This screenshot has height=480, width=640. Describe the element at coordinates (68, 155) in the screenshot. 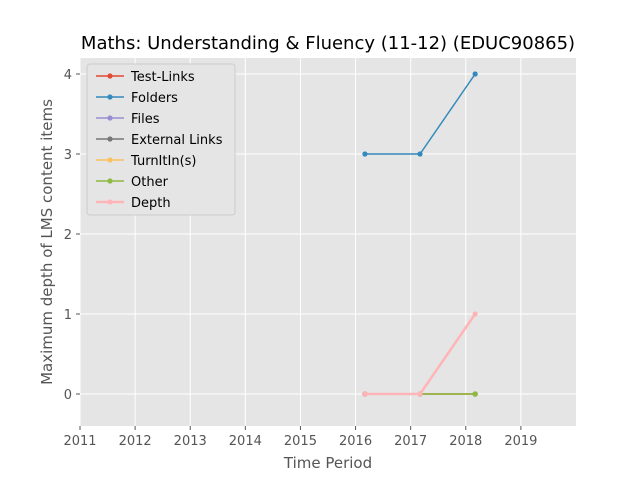

I see `y-tick-label: 3` at that location.